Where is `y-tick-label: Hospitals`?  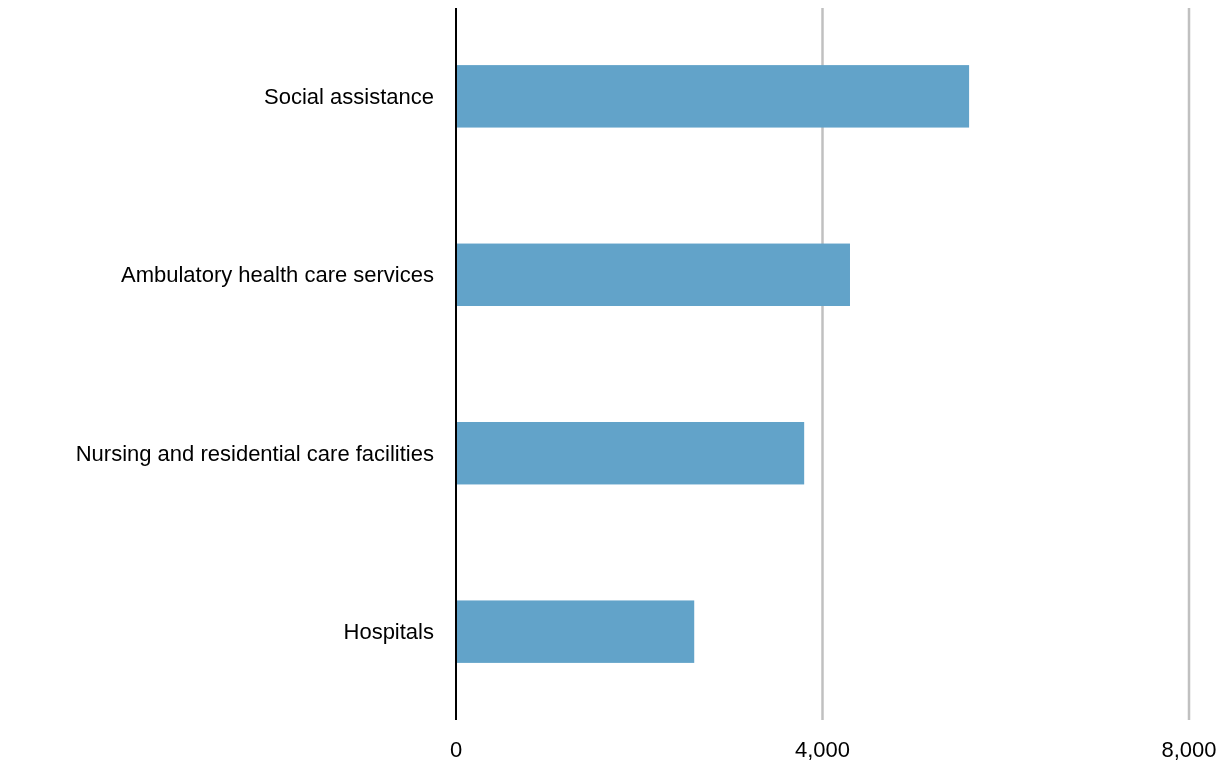 y-tick-label: Hospitals is located at coordinates (388, 632).